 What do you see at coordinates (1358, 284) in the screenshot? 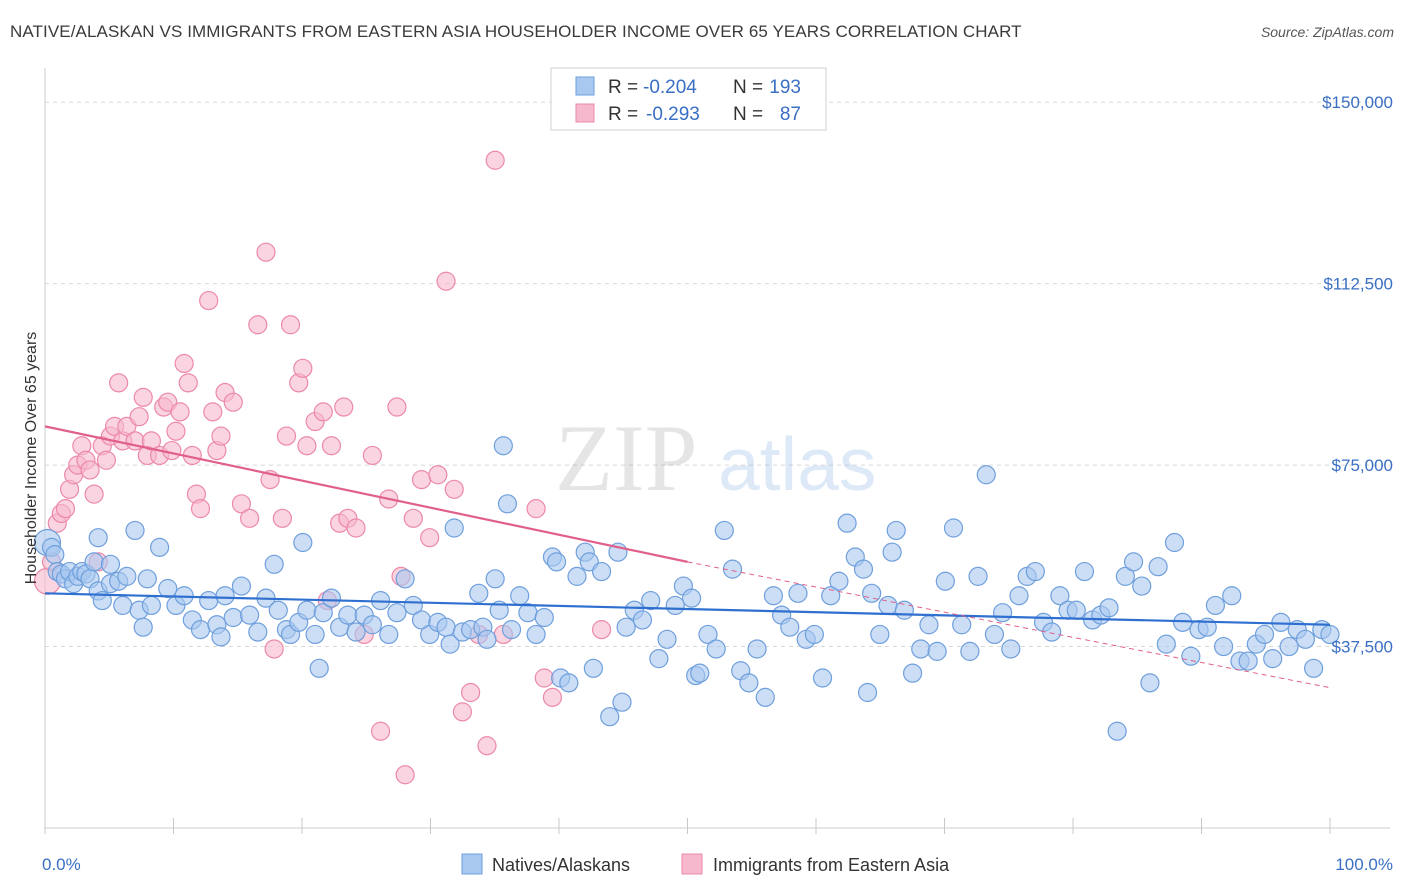
I see `y-tick-label: $112,500` at bounding box center [1358, 284].